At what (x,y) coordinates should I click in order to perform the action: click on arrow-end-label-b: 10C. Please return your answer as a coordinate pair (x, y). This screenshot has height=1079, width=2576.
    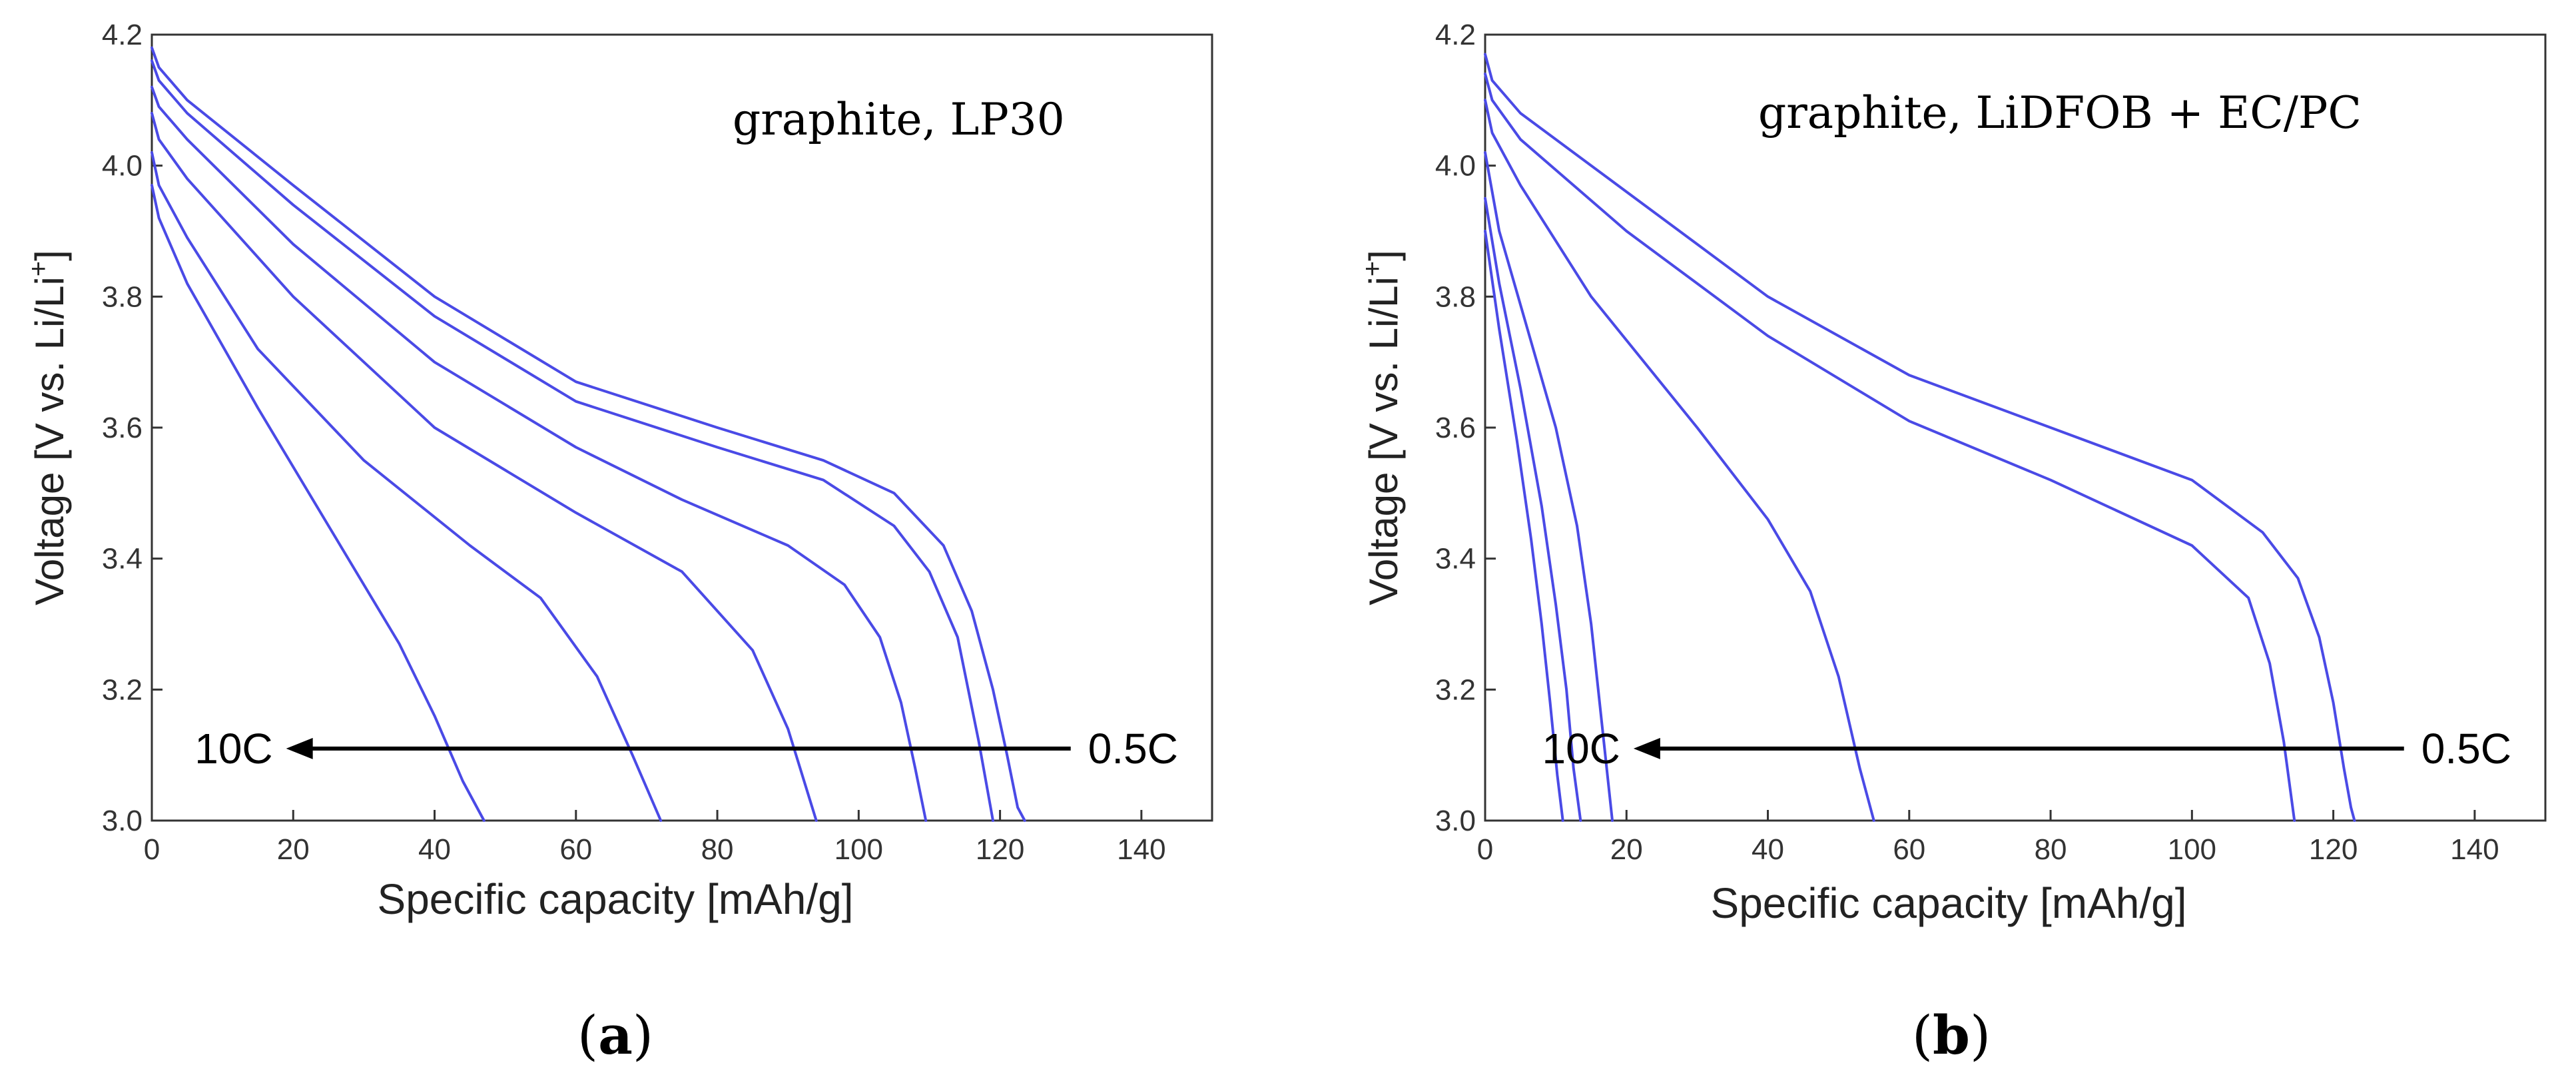
    Looking at the image, I should click on (1581, 749).